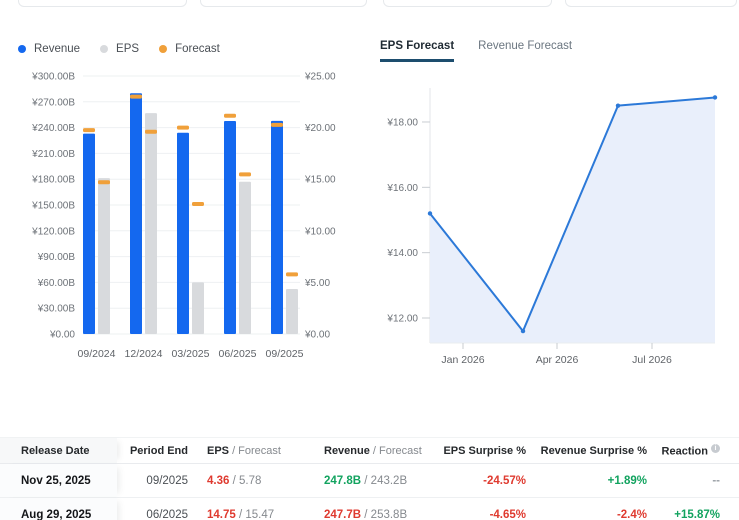 This screenshot has height=520, width=739. I want to click on header-eps-surprise: EPS Surprise %, so click(484, 450).